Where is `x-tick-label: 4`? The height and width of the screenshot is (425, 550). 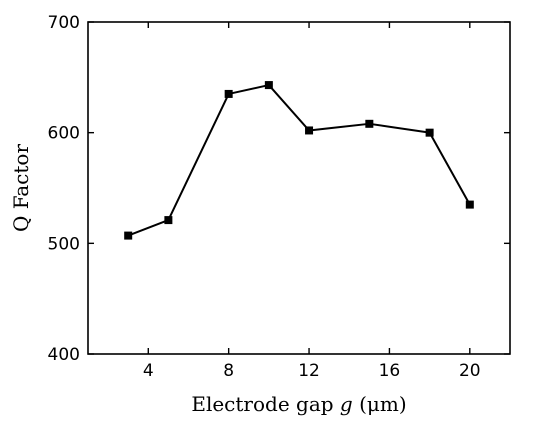 x-tick-label: 4 is located at coordinates (148, 371).